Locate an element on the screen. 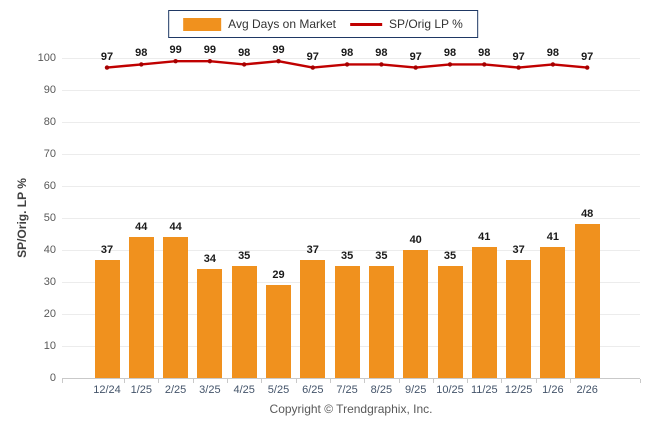 The image size is (646, 434). x-tick-label: 1/26 is located at coordinates (553, 390).